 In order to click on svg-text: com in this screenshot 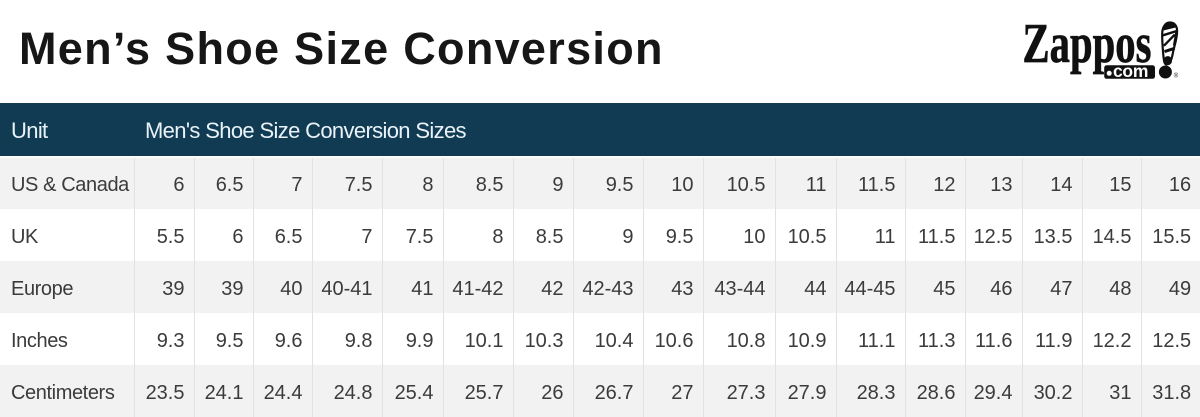, I will do `click(1130, 71)`.